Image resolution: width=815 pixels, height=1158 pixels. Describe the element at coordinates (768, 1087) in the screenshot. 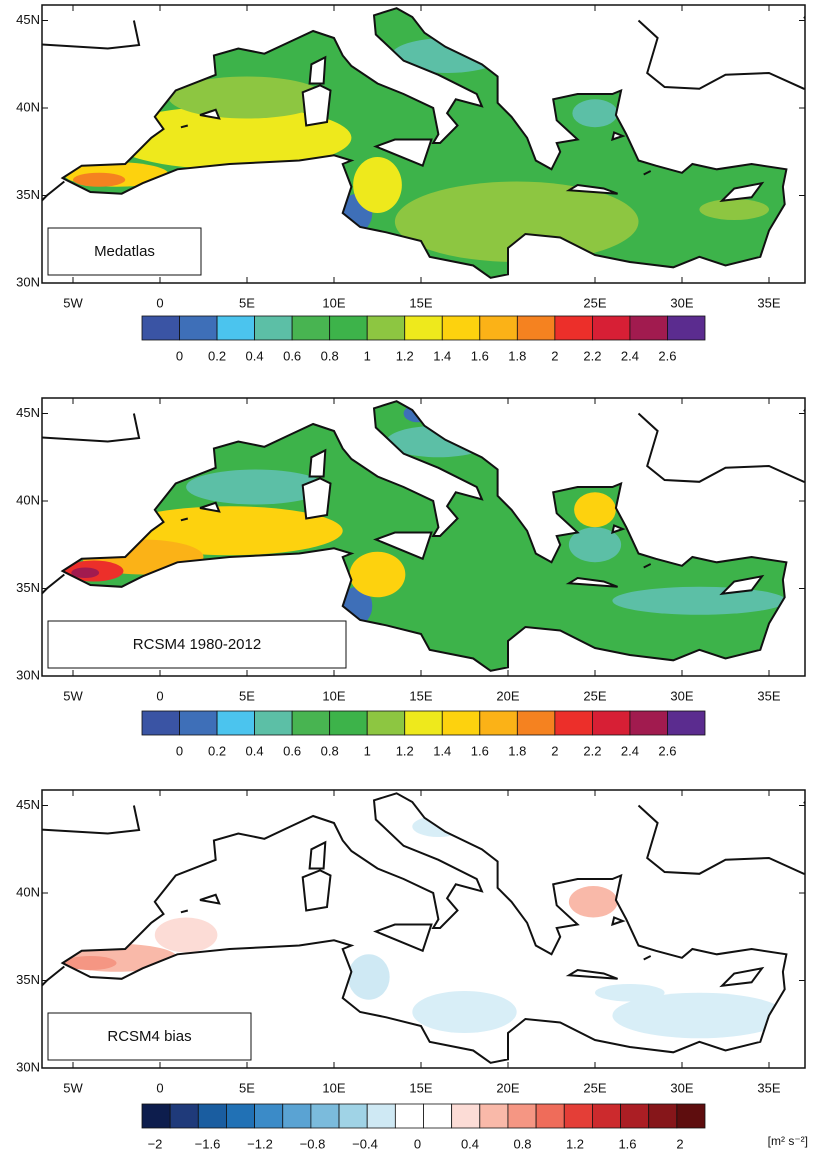

I see `x-tick-label: 35E` at that location.